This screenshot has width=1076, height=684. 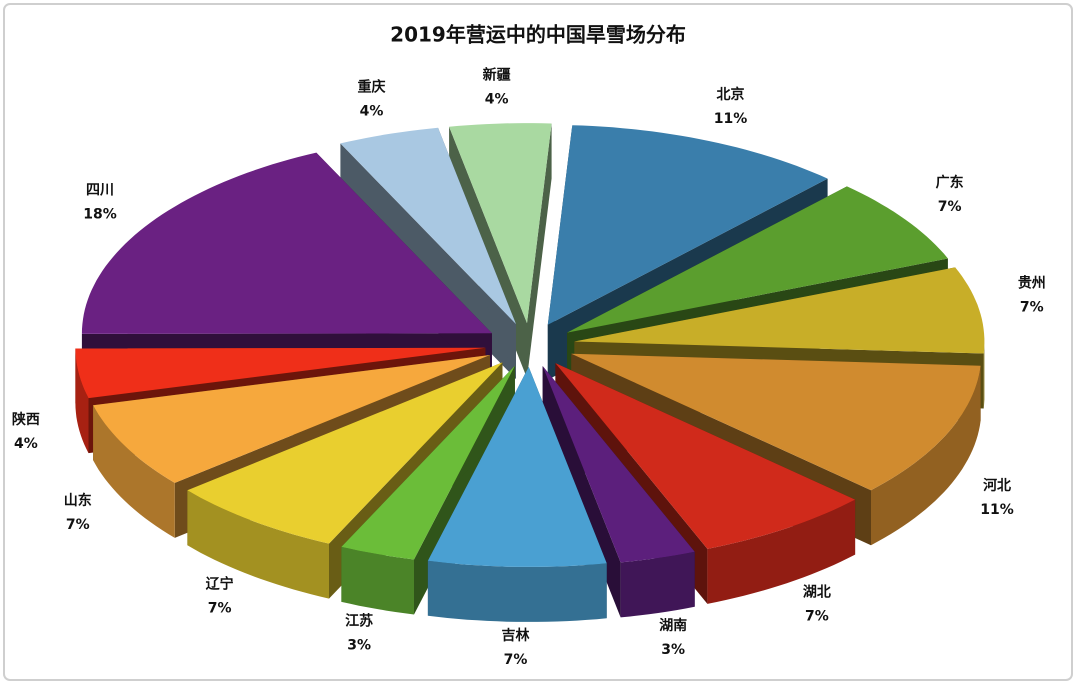 What do you see at coordinates (538, 35) in the screenshot?
I see `chart-title: 2019年营运中的中国旱雪场分布` at bounding box center [538, 35].